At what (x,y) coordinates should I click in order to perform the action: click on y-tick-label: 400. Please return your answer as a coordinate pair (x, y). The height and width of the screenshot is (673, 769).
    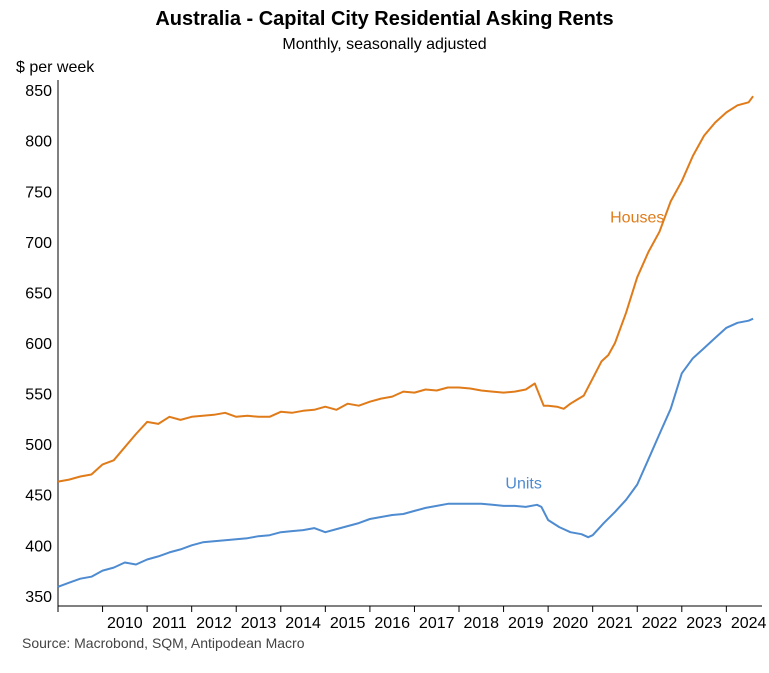
    Looking at the image, I should click on (38, 546).